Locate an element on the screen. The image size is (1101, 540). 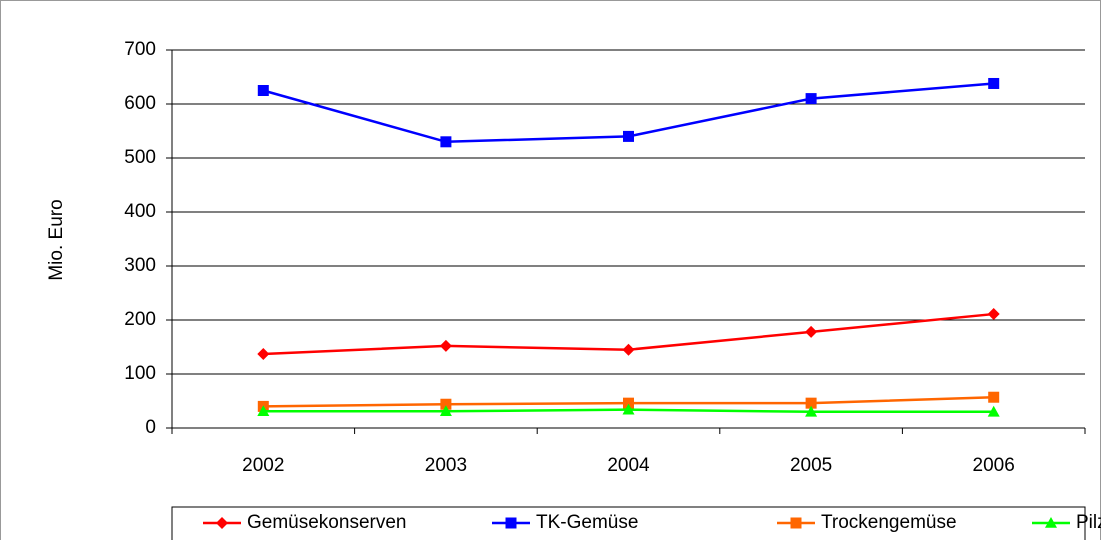
y-tick-label: 600 is located at coordinates (140, 103).